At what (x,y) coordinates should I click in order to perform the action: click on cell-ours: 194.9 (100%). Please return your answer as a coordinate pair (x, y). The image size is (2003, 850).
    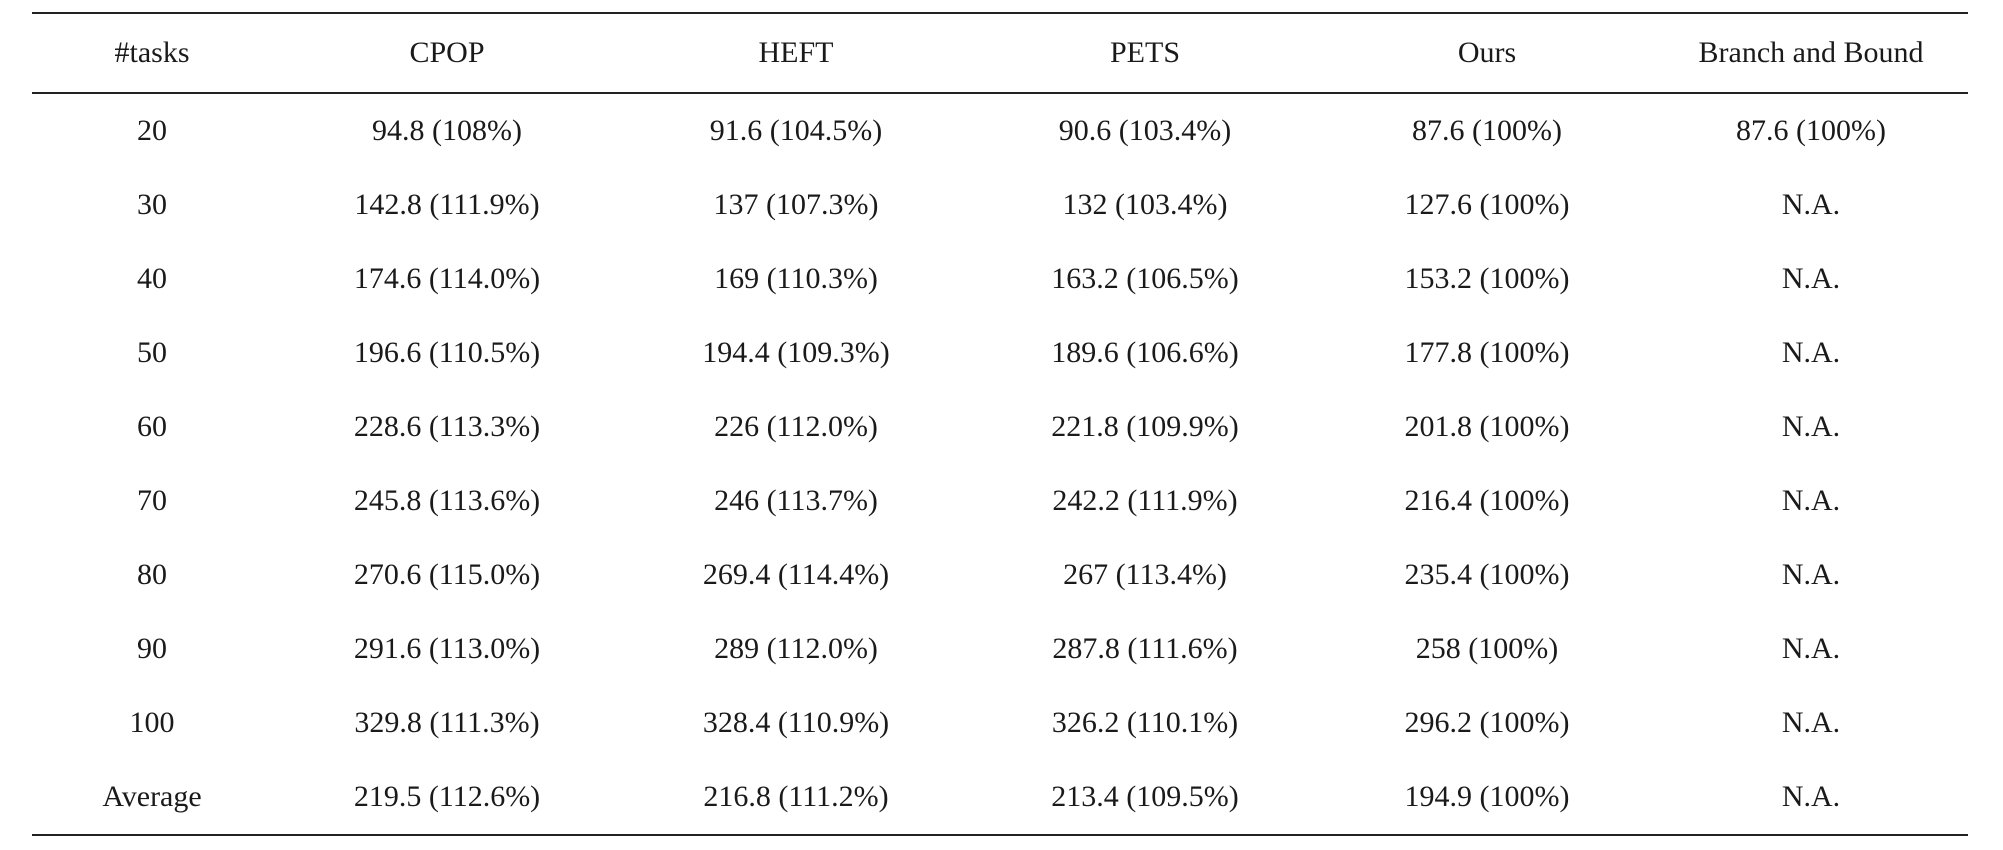
    Looking at the image, I should click on (1487, 798).